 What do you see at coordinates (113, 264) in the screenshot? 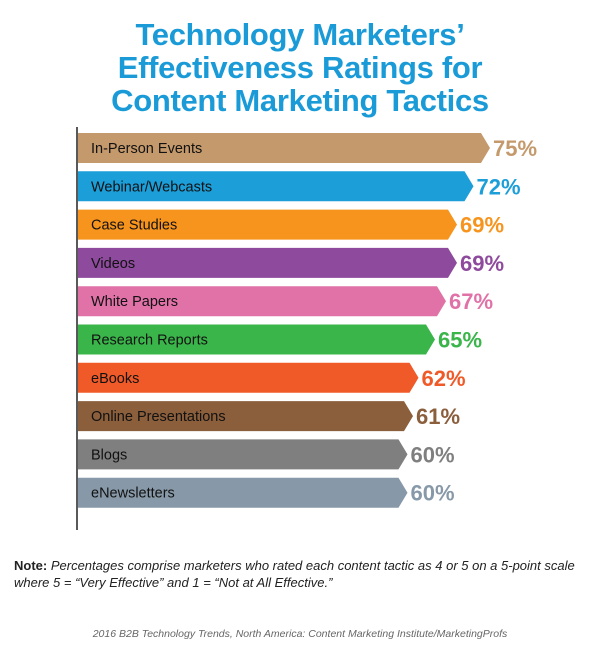
I see `category-label: Videos` at bounding box center [113, 264].